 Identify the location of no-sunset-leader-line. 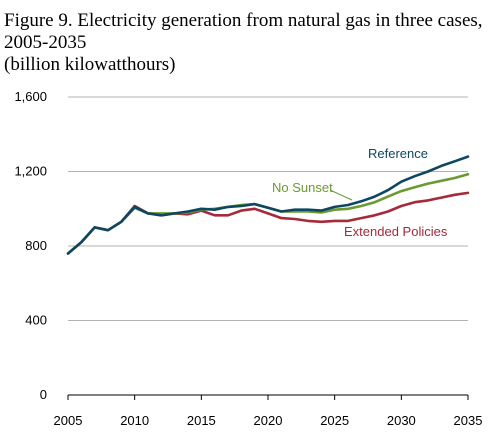
(341, 195).